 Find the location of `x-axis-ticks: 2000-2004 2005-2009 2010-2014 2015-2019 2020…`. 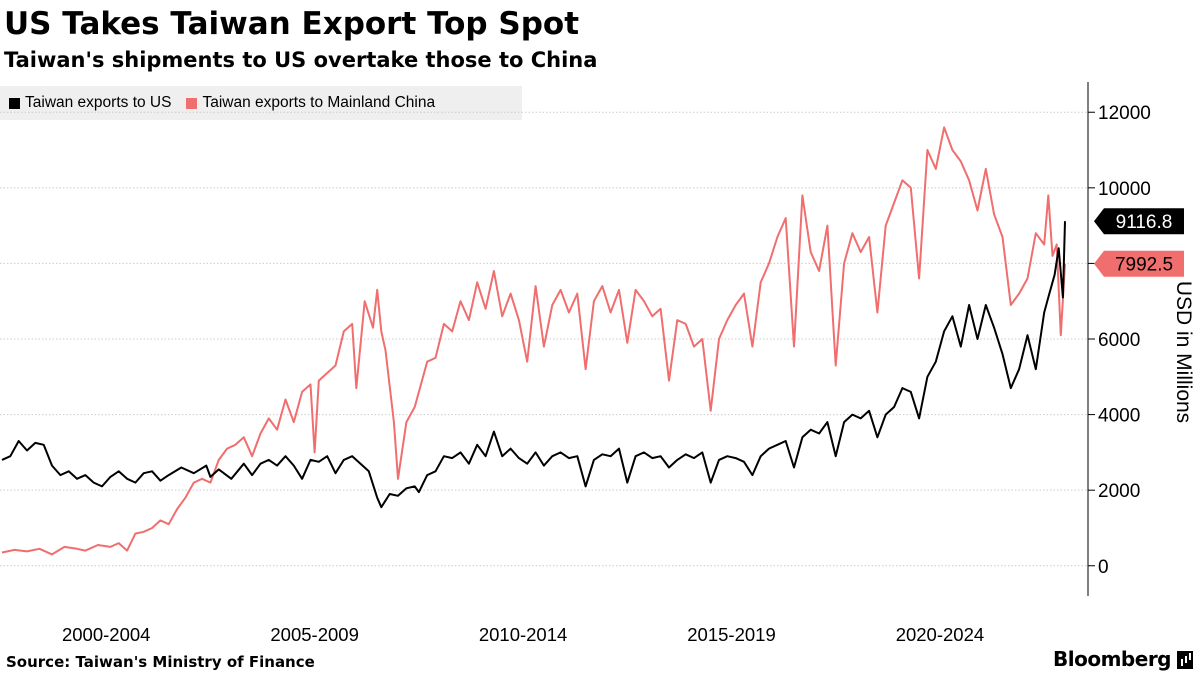

x-axis-ticks: 2000-2004 2005-2009 2010-2014 2015-2019 2020… is located at coordinates (523, 634).